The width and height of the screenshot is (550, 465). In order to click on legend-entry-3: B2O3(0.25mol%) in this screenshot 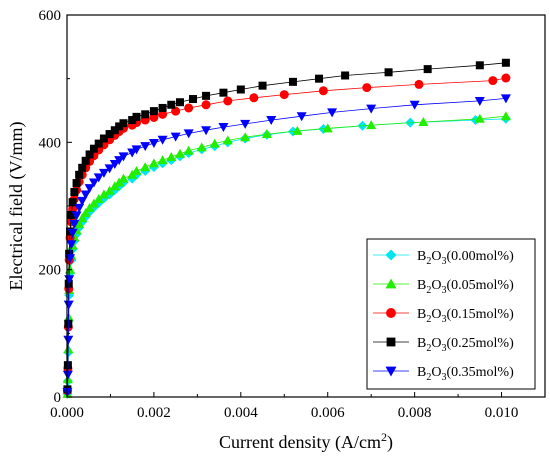, I will do `click(443, 345)`.